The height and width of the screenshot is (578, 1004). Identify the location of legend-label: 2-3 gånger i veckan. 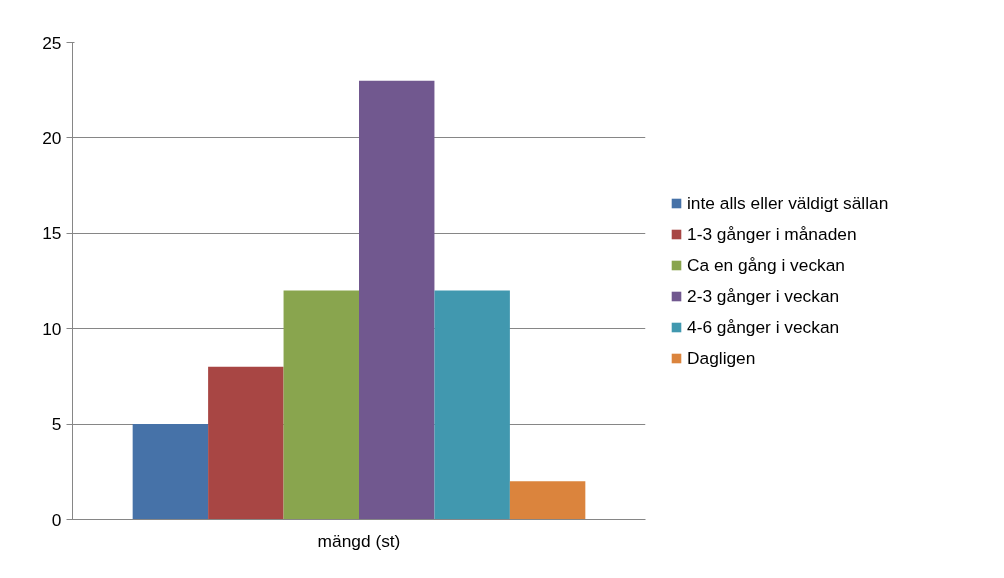
(763, 296).